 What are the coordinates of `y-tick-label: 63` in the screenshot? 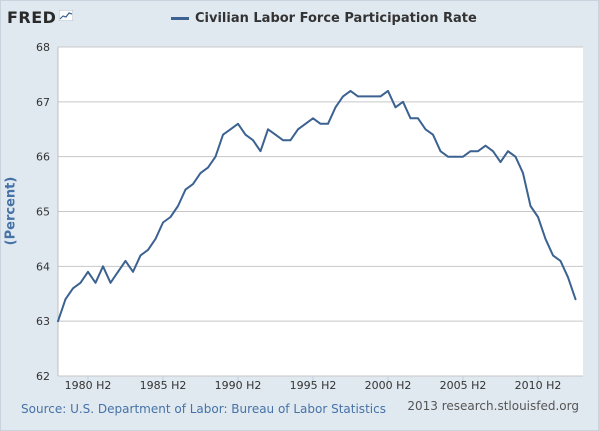 It's located at (43, 321).